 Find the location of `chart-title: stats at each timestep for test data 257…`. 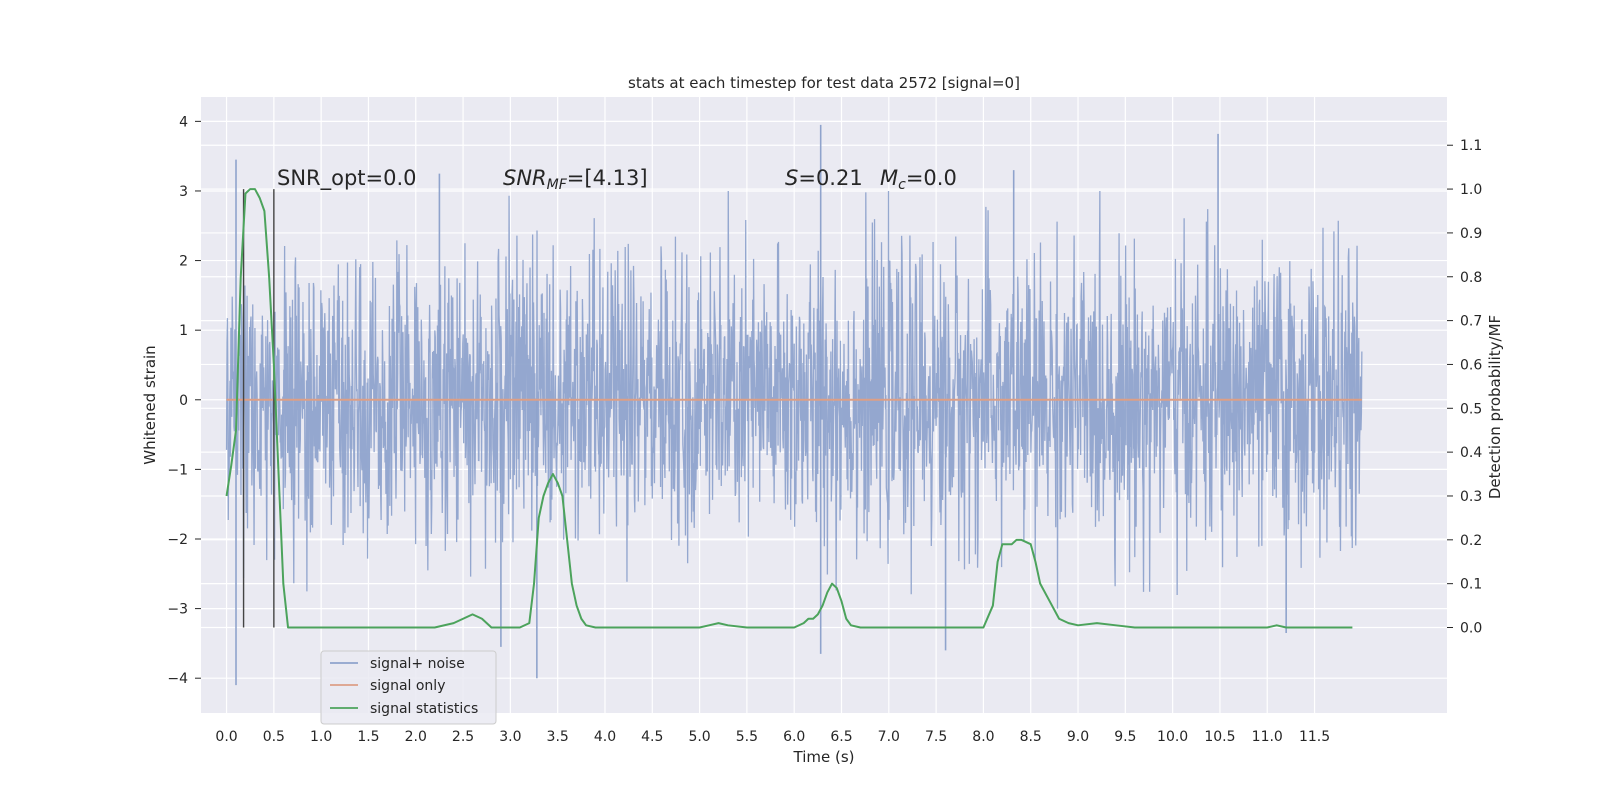

chart-title: stats at each timestep for test data 257… is located at coordinates (824, 83).